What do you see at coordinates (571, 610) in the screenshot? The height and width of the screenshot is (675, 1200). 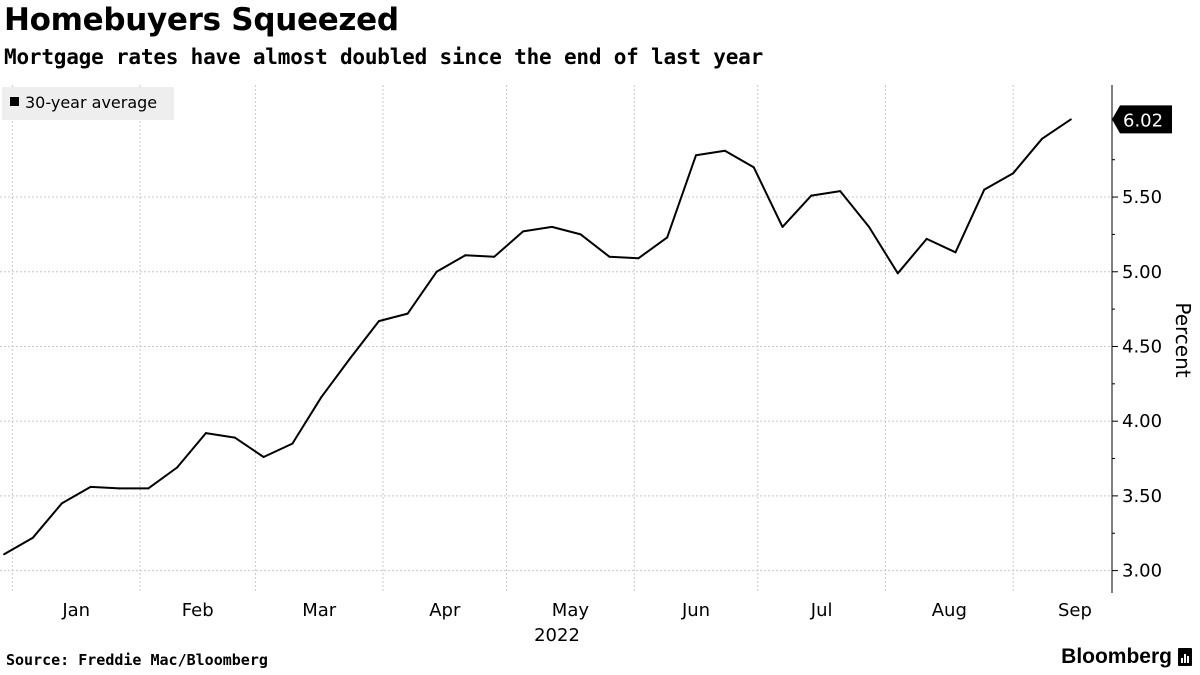 I see `x-tick-label: May` at bounding box center [571, 610].